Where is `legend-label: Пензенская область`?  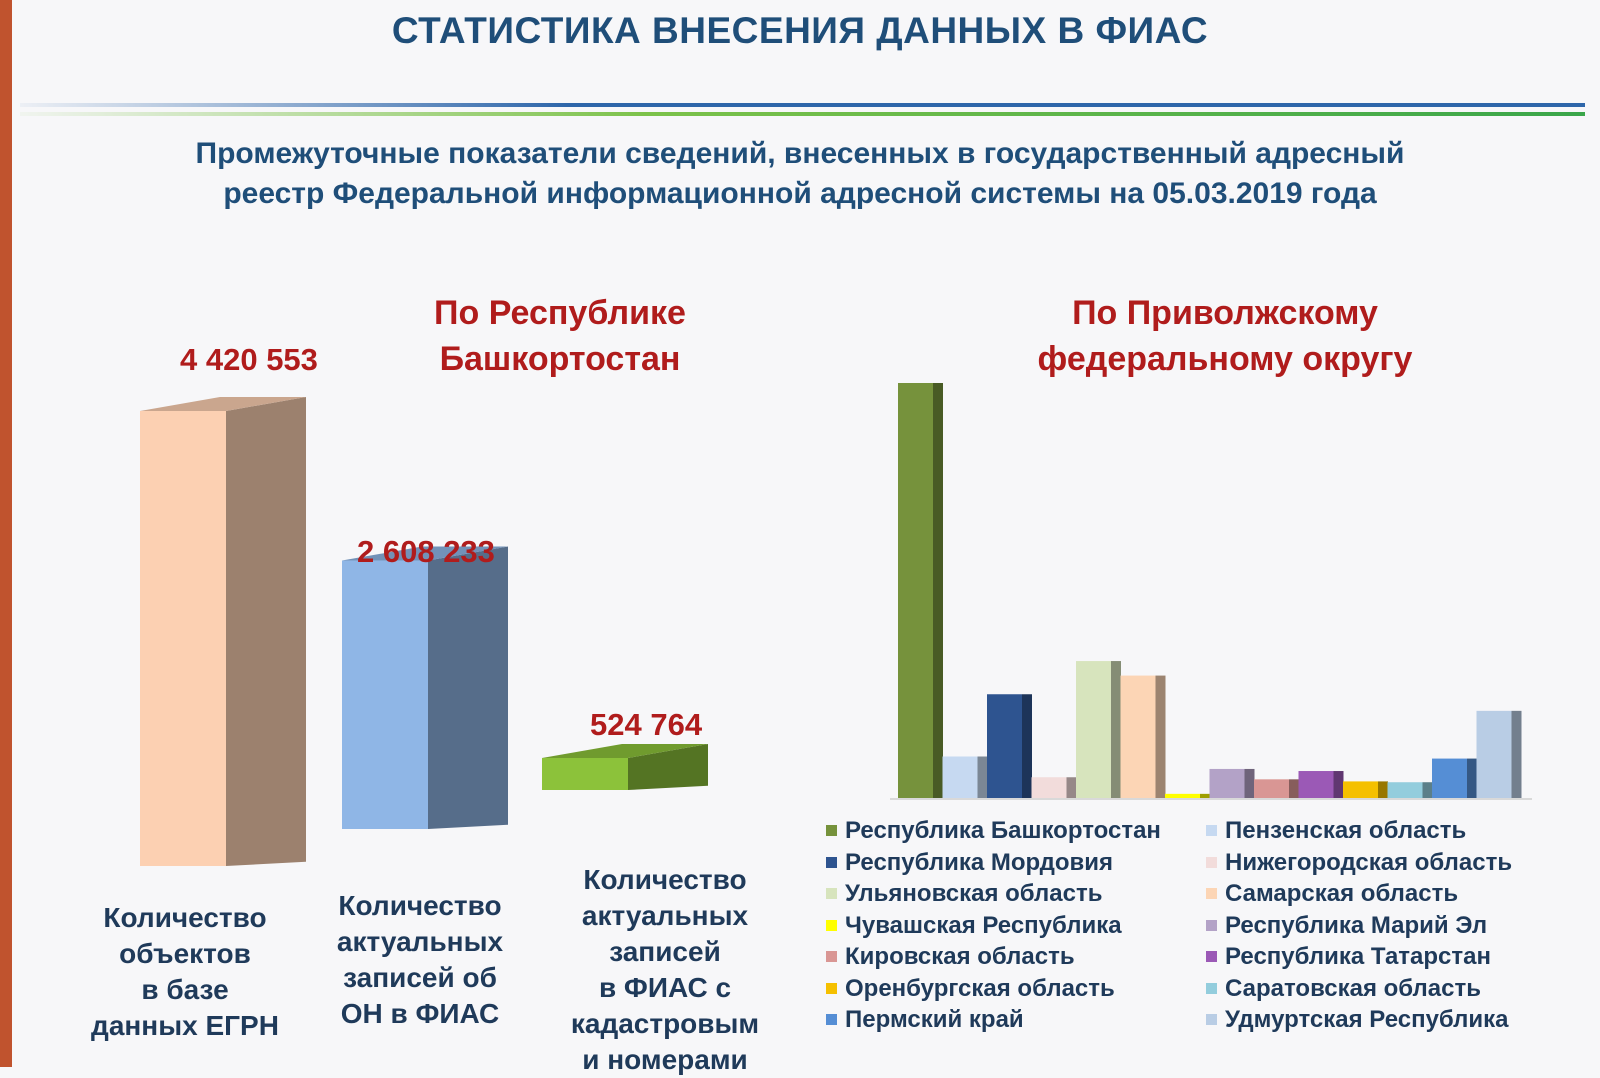 legend-label: Пензенская область is located at coordinates (1346, 830).